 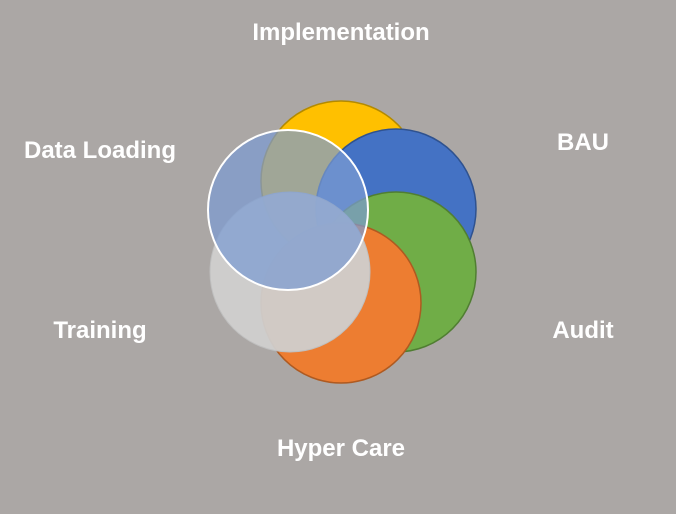 What do you see at coordinates (341, 32) in the screenshot?
I see `implementation-label: Implementation` at bounding box center [341, 32].